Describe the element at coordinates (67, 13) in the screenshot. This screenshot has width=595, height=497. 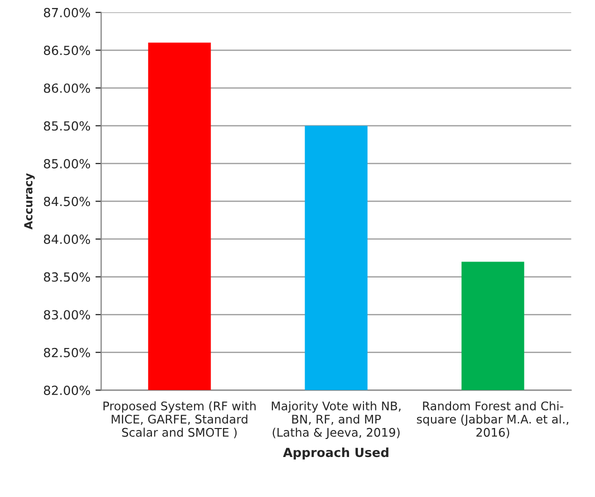
I see `y-tick-label: 87.00%` at that location.